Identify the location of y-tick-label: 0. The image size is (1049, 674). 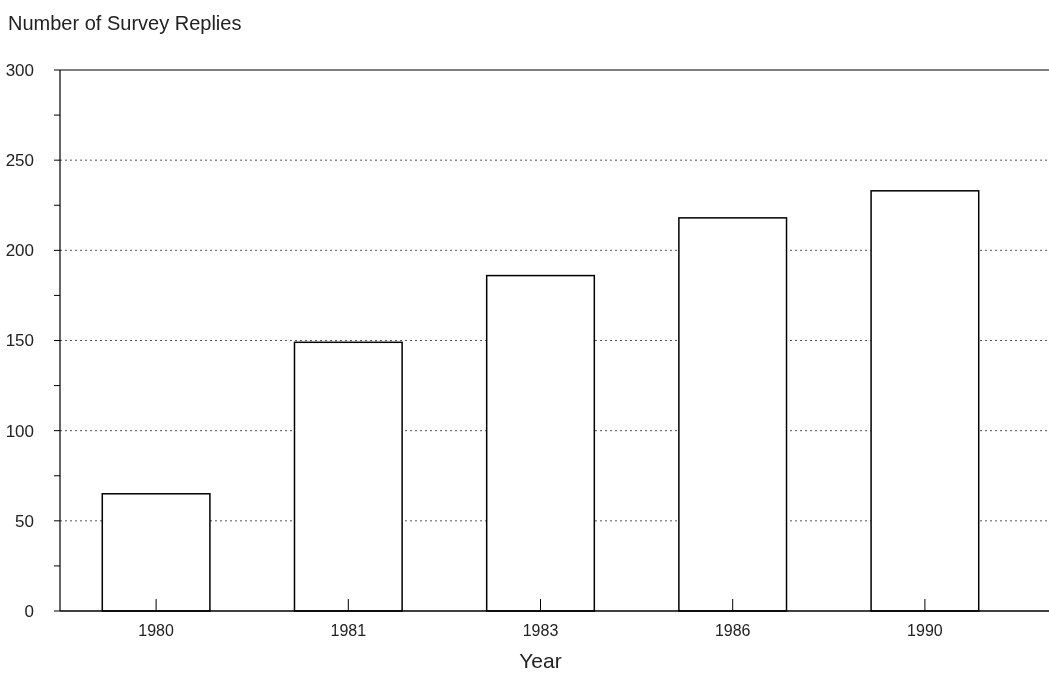
(29, 611).